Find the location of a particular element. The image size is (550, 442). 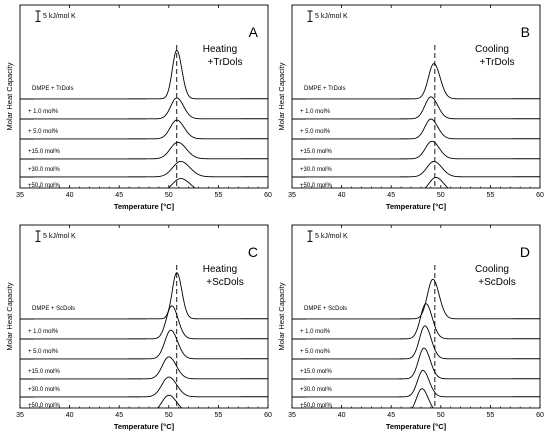

panel-additive: +TrDols is located at coordinates (225, 62).